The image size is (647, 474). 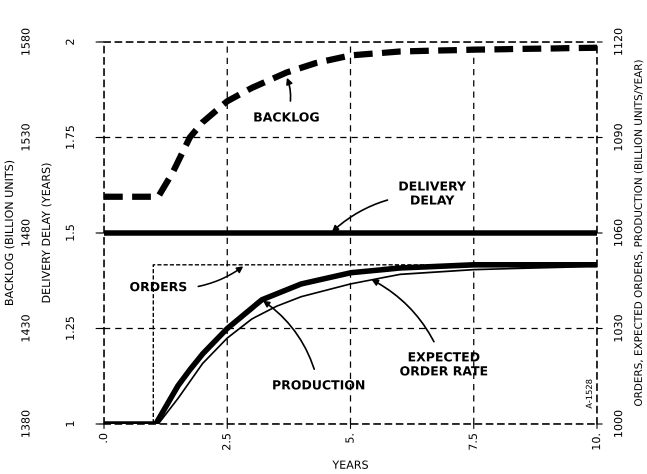 I want to click on annotation: PRODUCTION, so click(x=318, y=385).